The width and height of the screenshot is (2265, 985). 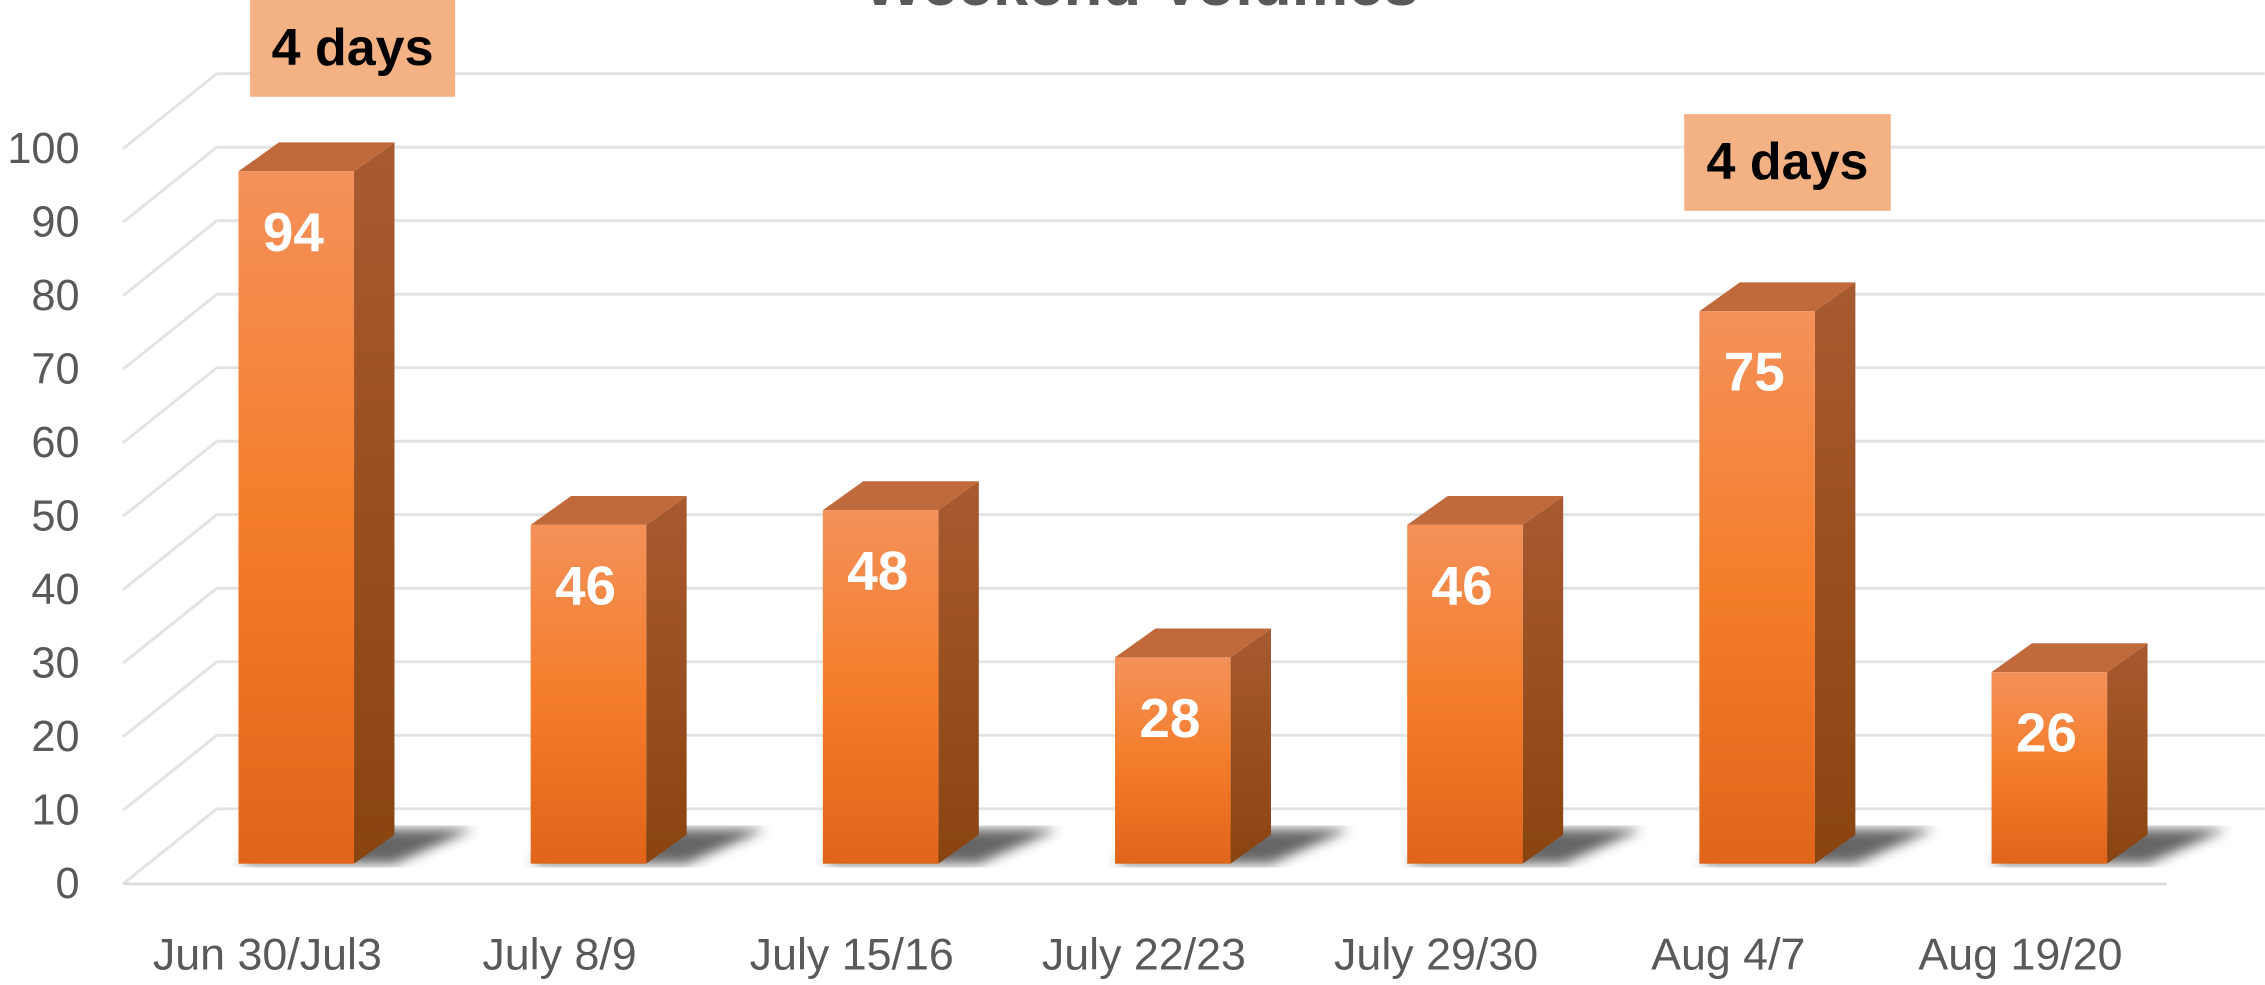 I want to click on x-tick-label: July 8/9, so click(x=559, y=954).